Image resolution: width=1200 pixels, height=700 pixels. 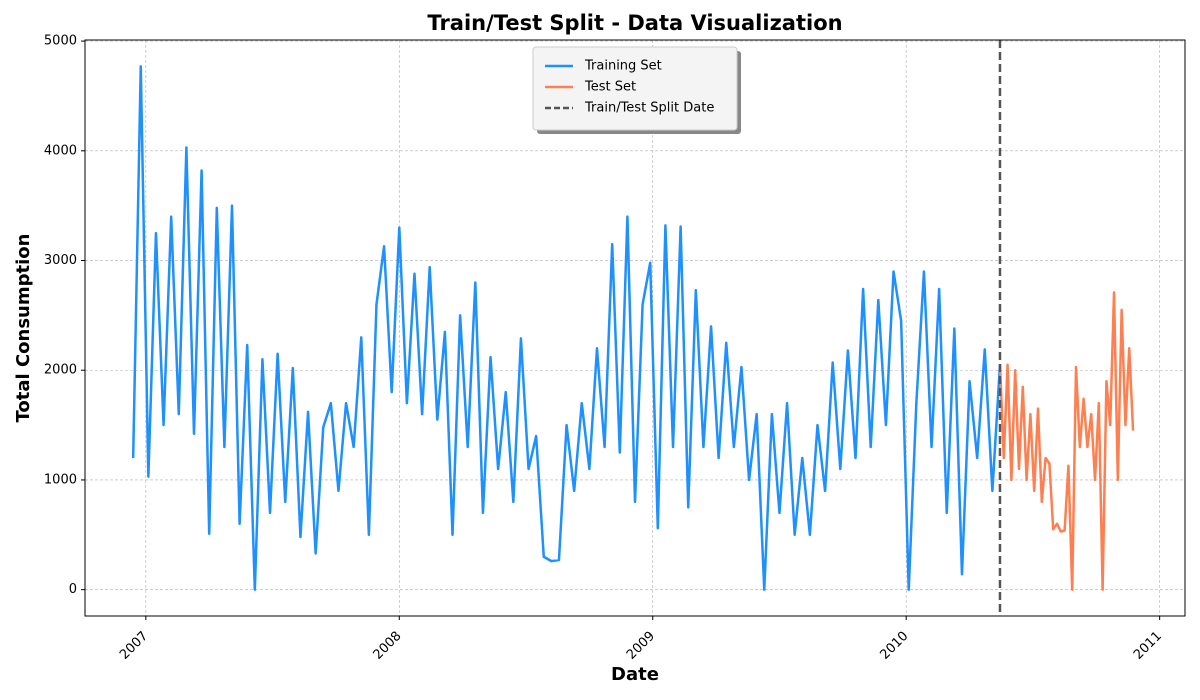 I want to click on y-tick-label: 1000, so click(x=60, y=479).